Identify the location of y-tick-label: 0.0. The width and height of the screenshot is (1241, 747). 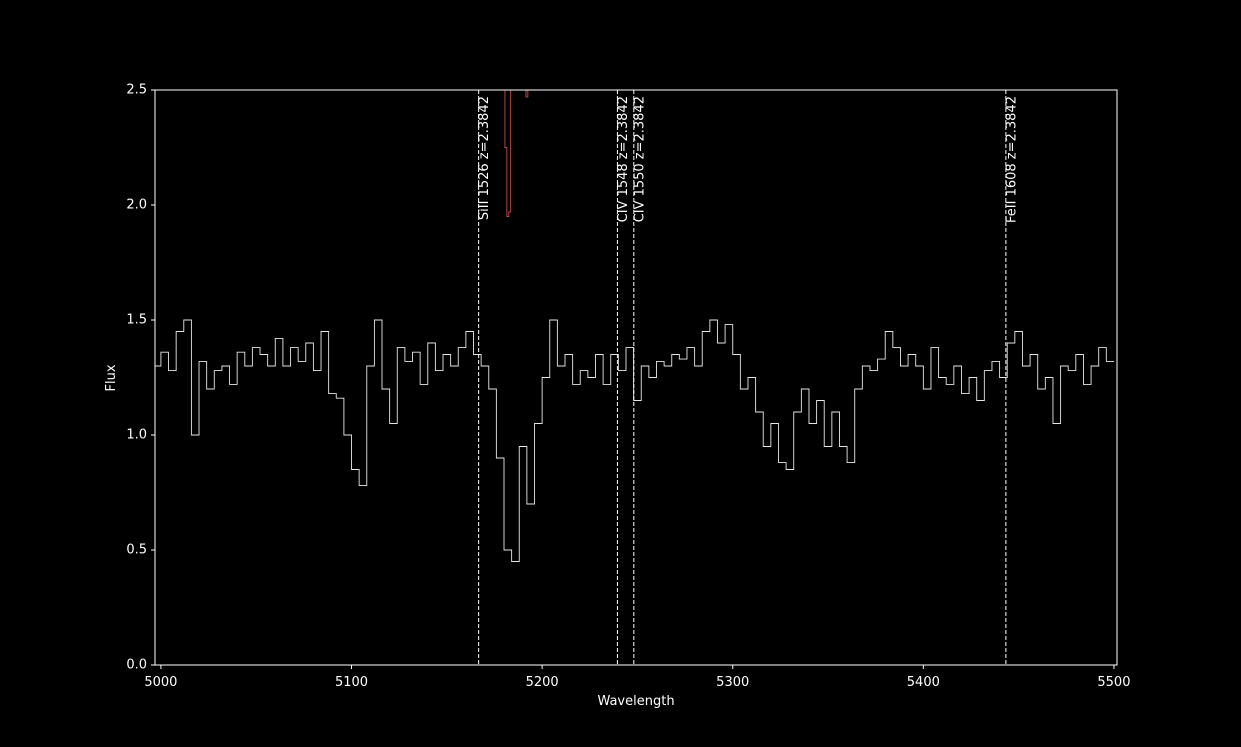
(136, 665).